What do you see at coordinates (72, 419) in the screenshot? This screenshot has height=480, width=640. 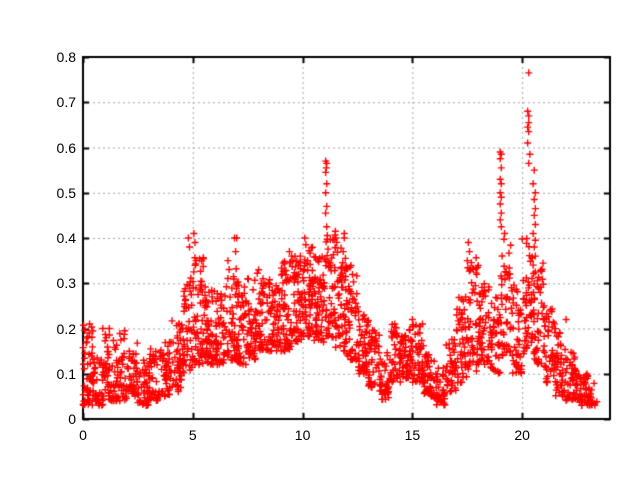 I see `y-tick-label: 0` at bounding box center [72, 419].